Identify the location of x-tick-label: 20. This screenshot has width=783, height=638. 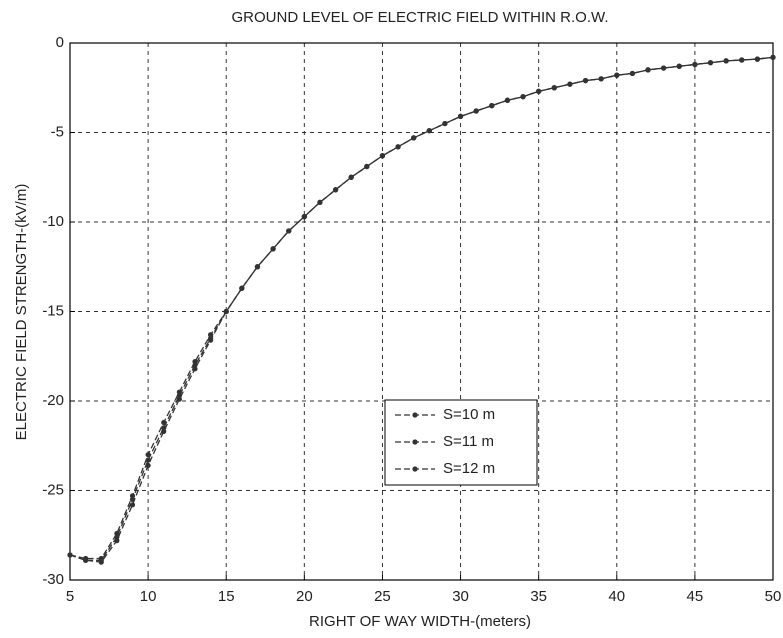
(304, 596).